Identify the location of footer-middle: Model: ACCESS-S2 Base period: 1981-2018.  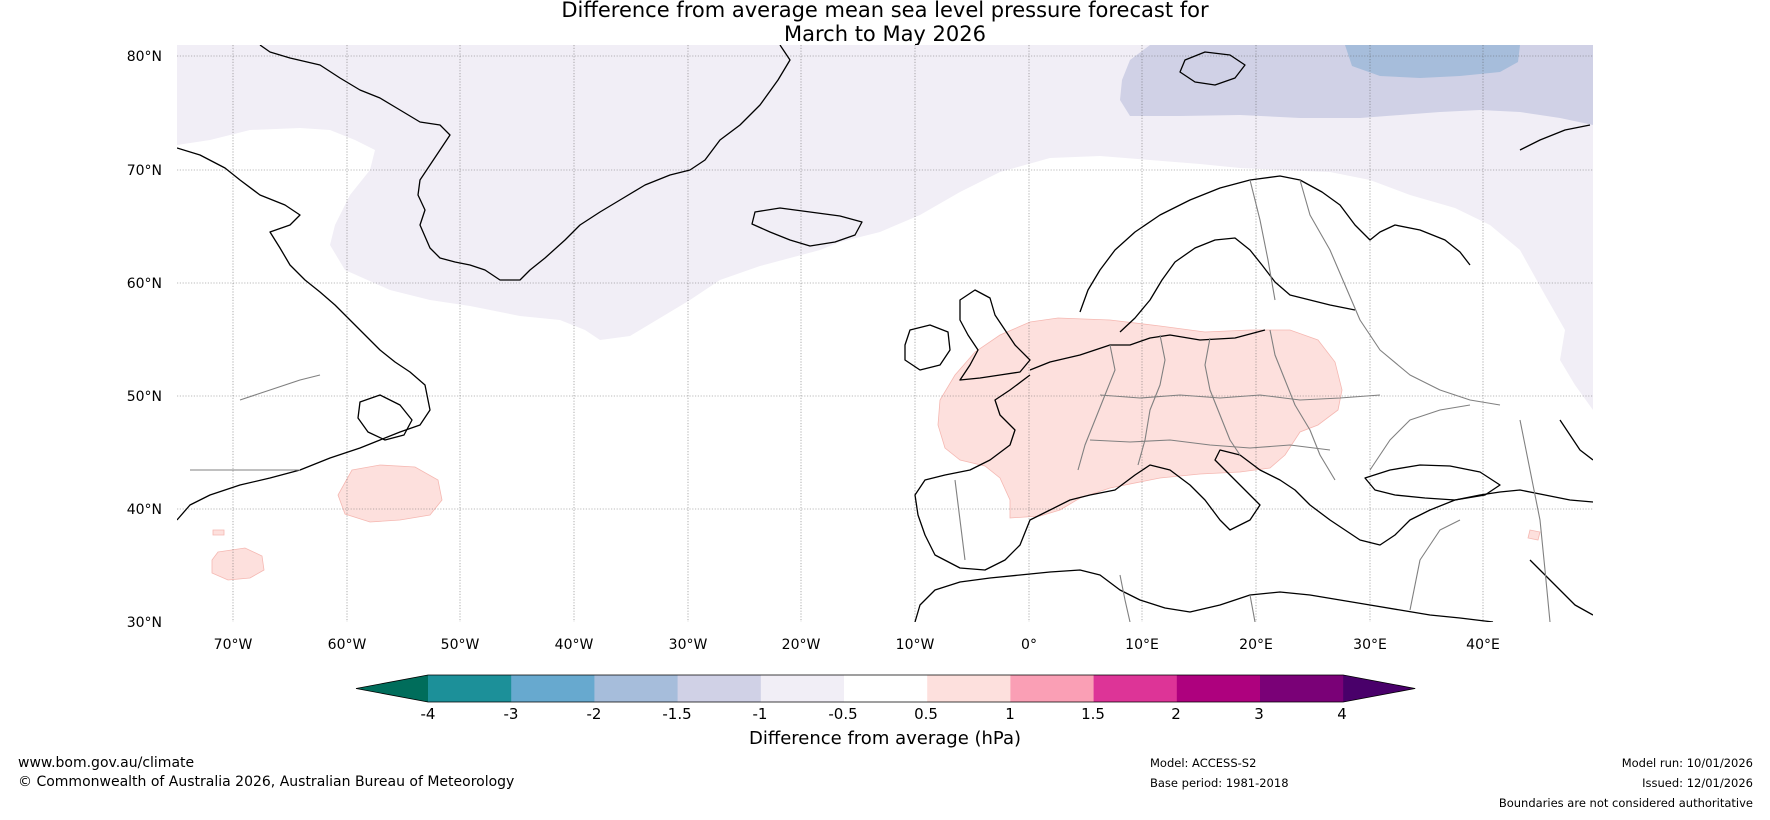
(1219, 773).